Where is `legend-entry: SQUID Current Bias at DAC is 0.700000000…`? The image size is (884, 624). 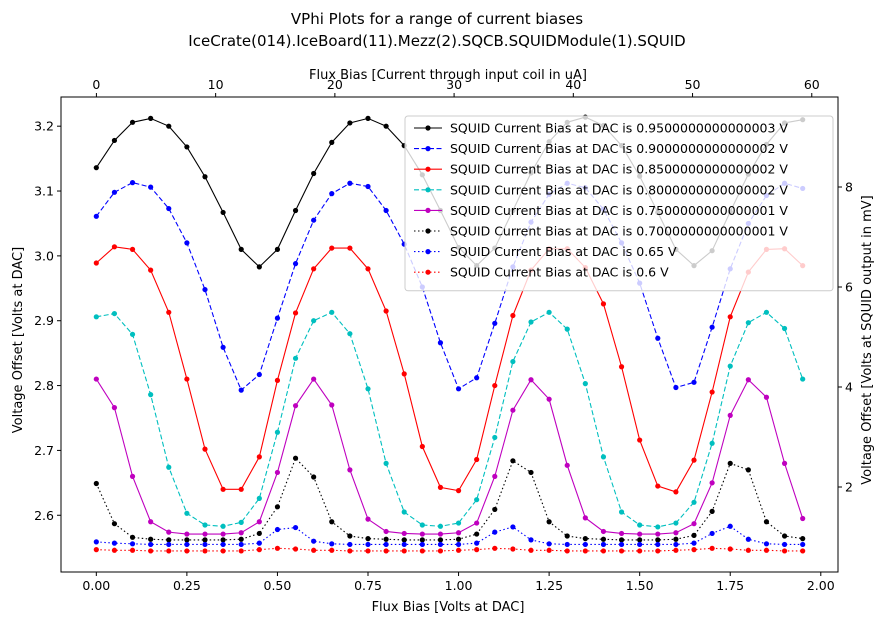 legend-entry: SQUID Current Bias at DAC is 0.700000000… is located at coordinates (601, 231).